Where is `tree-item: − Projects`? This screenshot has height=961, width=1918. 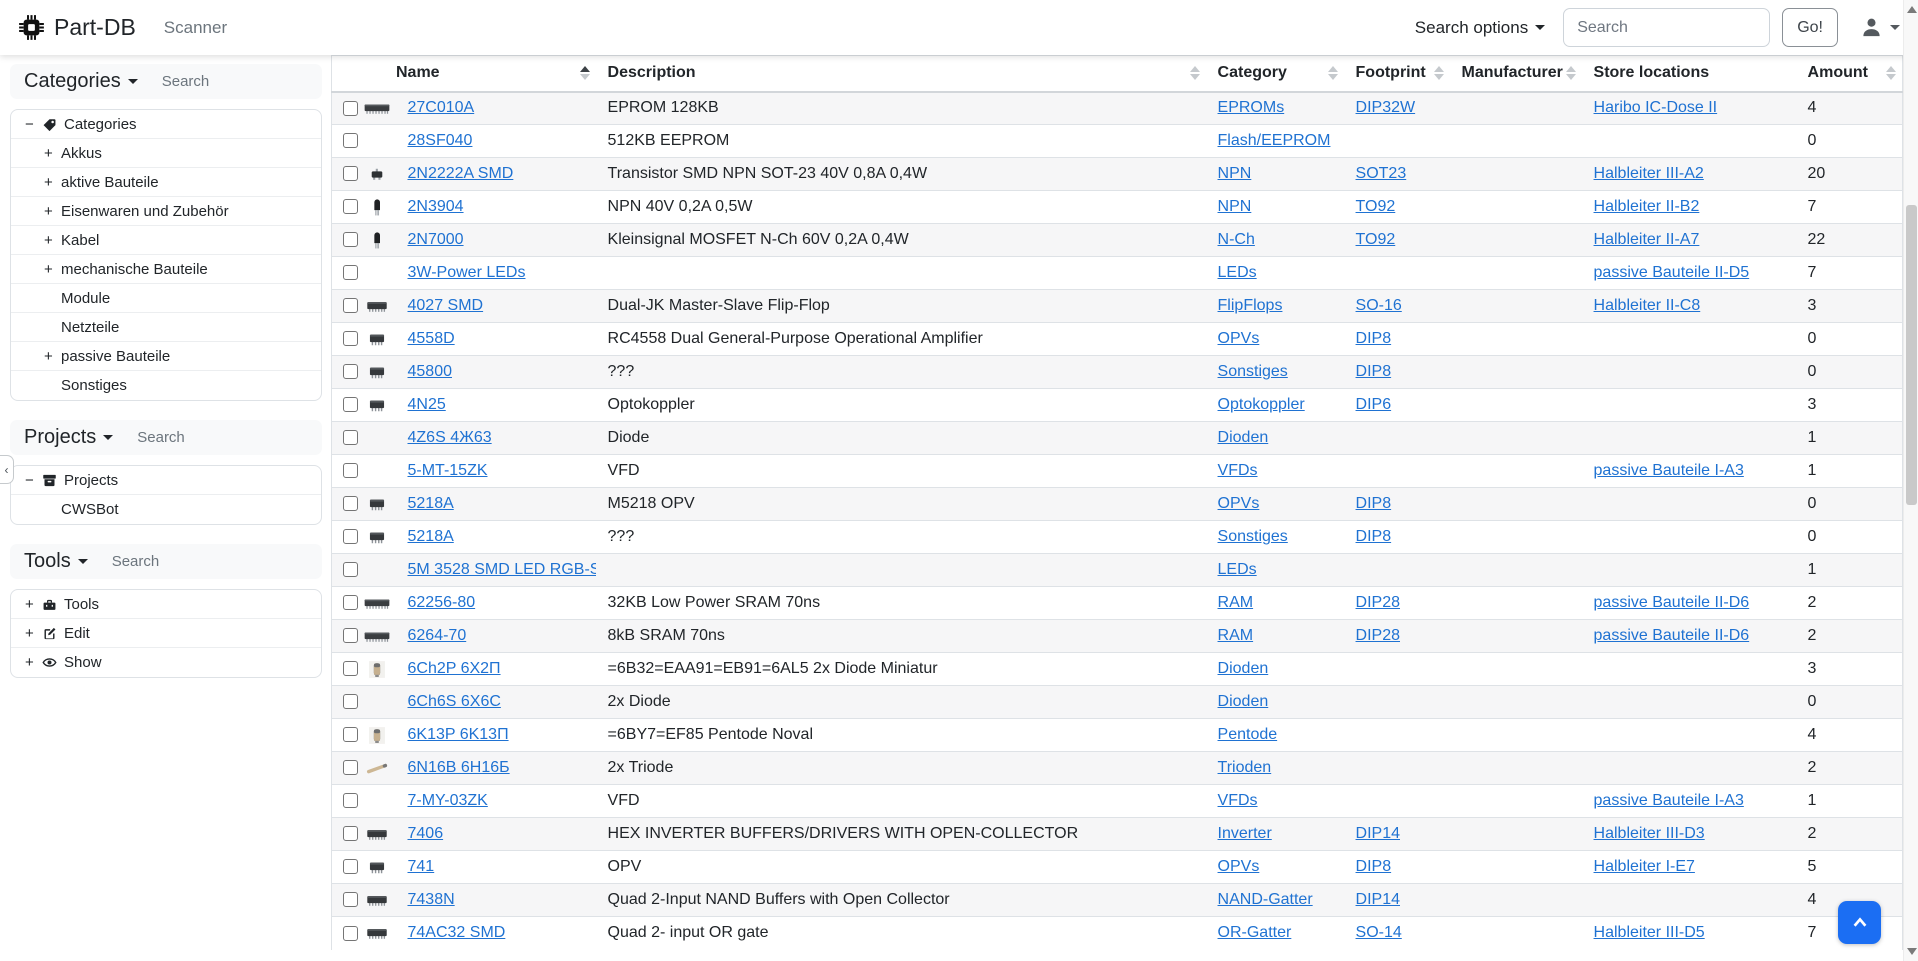
tree-item: − Projects is located at coordinates (166, 480).